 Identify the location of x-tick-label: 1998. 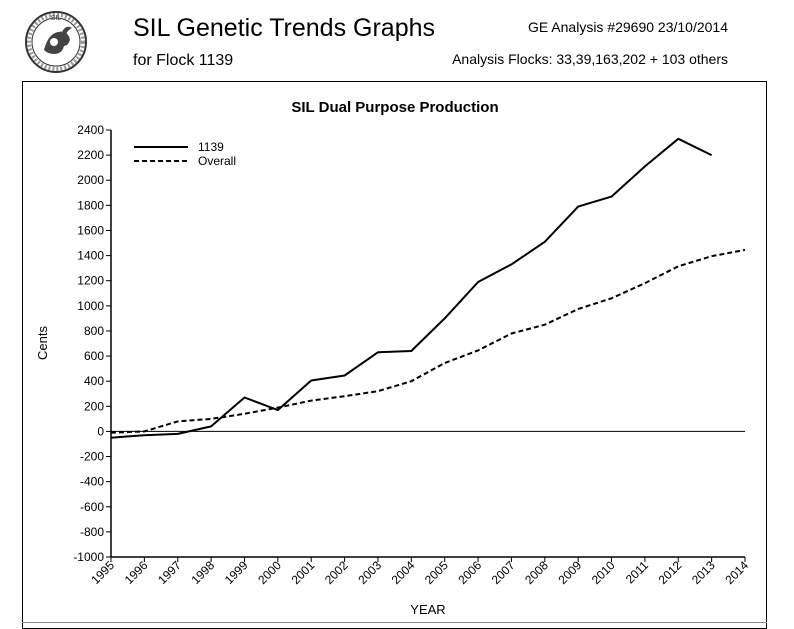
(202, 572).